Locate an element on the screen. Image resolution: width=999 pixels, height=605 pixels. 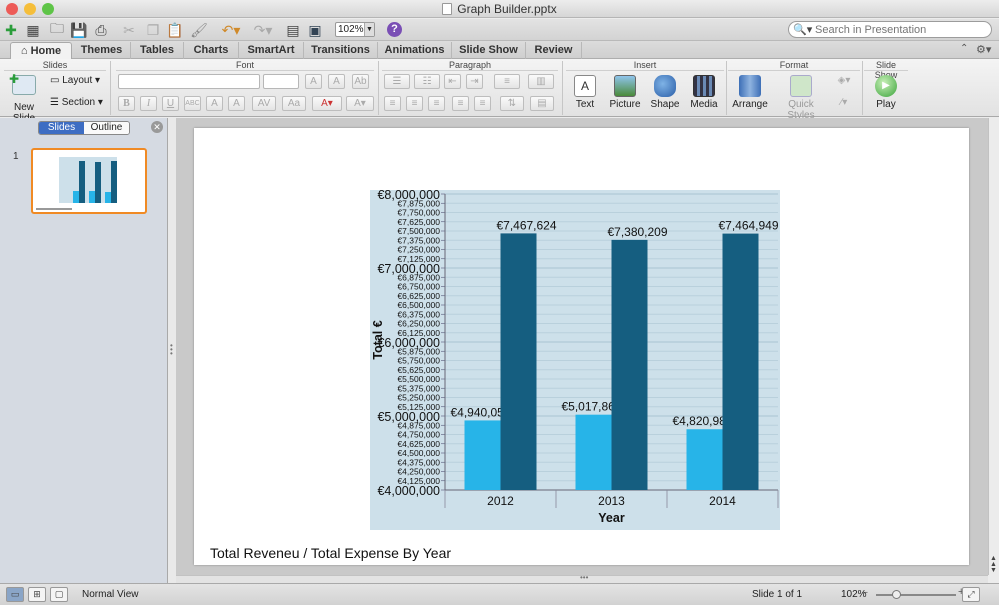
zoom-in-icon: + is located at coordinates (961, 592).